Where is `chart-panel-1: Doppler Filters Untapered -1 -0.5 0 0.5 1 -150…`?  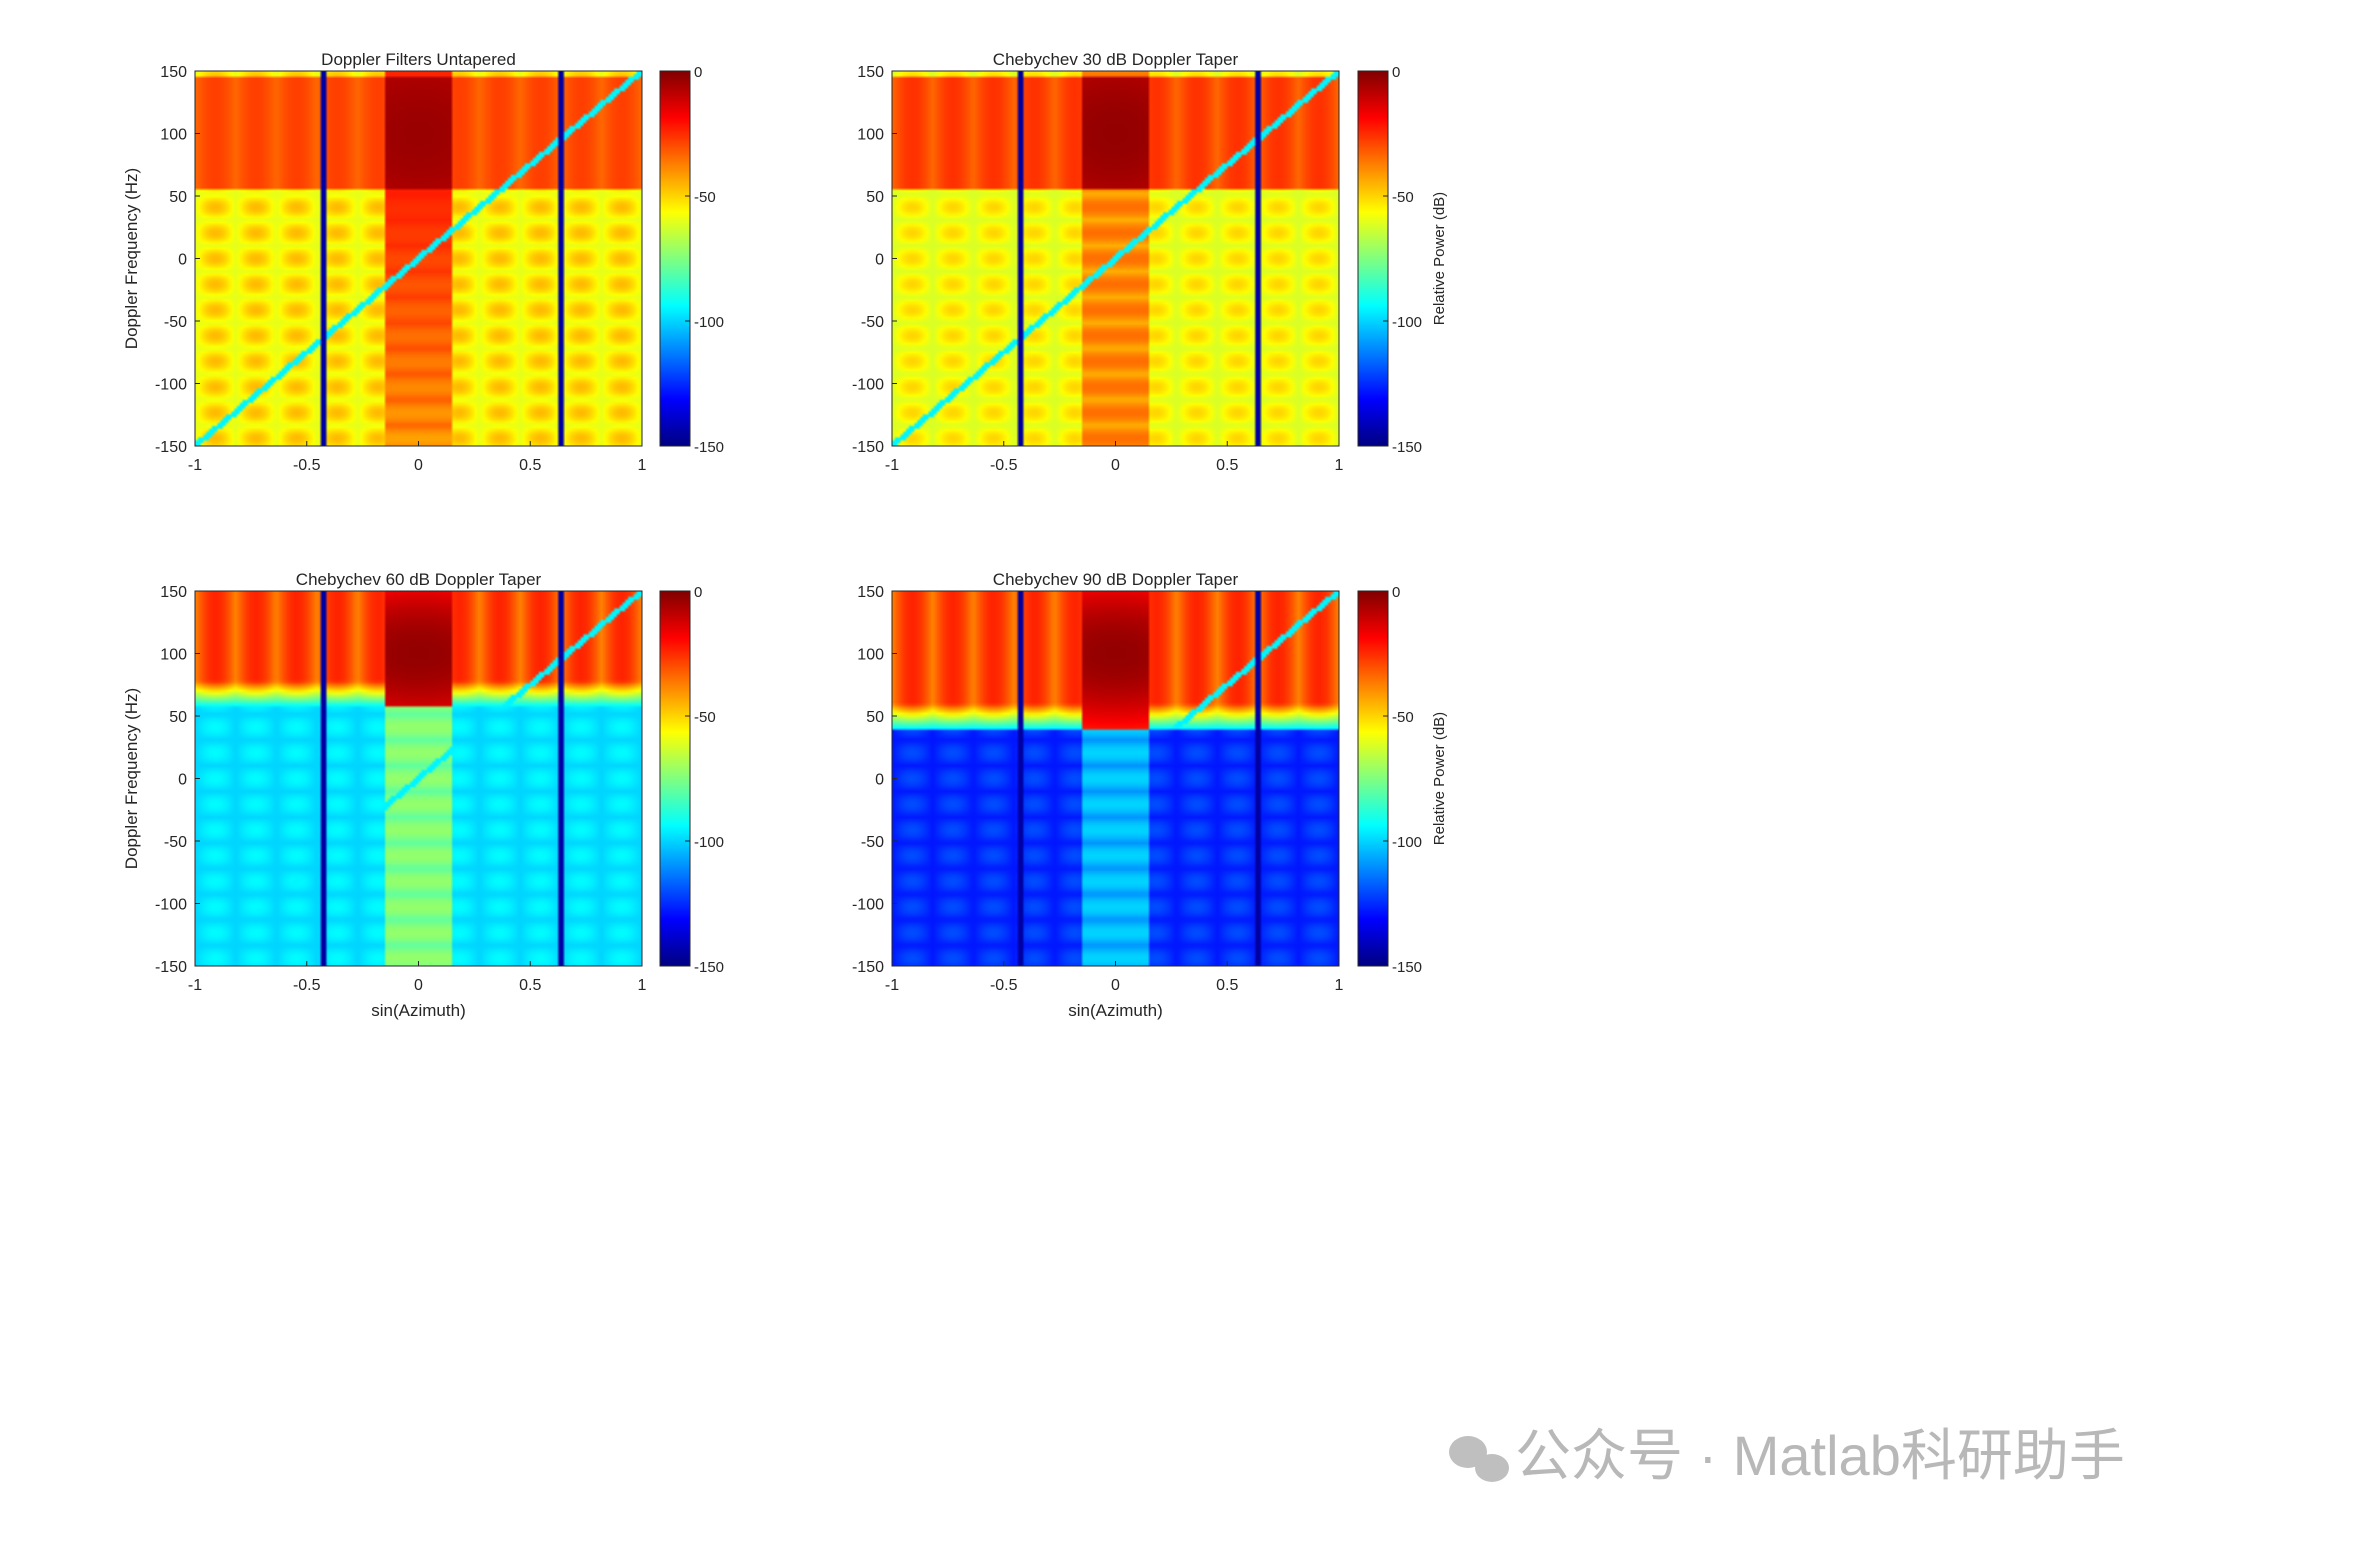
chart-panel-1: Doppler Filters Untapered -1 -0.5 0 0.5 1 -150… is located at coordinates (423, 262).